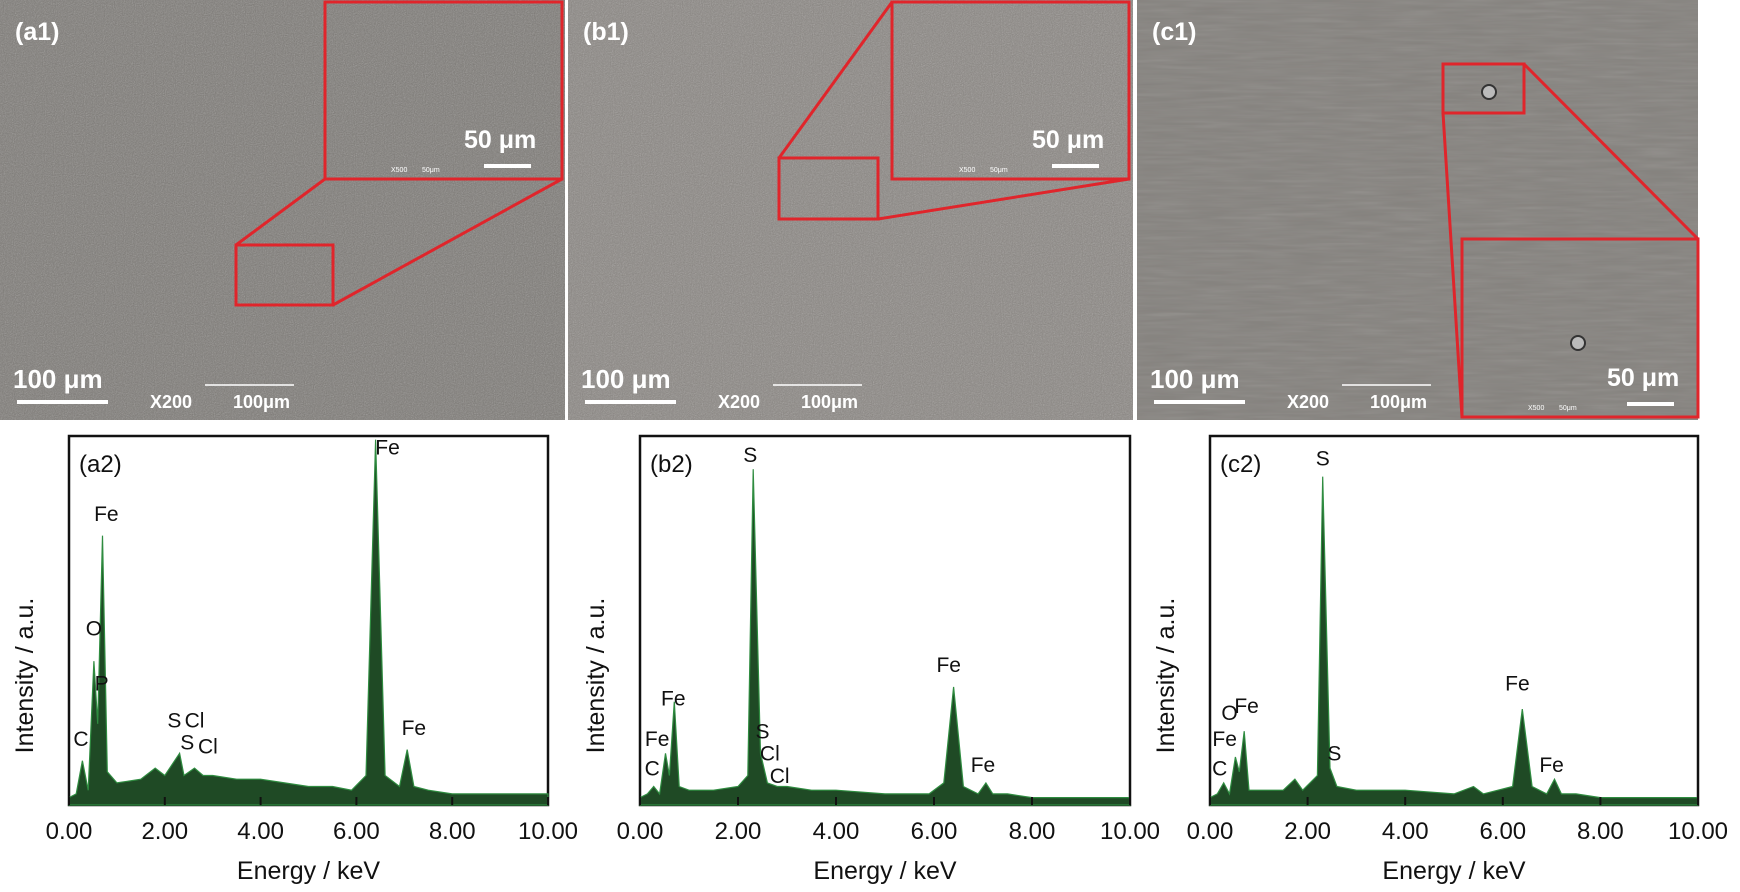 This screenshot has height=892, width=1740. What do you see at coordinates (37, 32) in the screenshot?
I see `panel-label: (a1)` at bounding box center [37, 32].